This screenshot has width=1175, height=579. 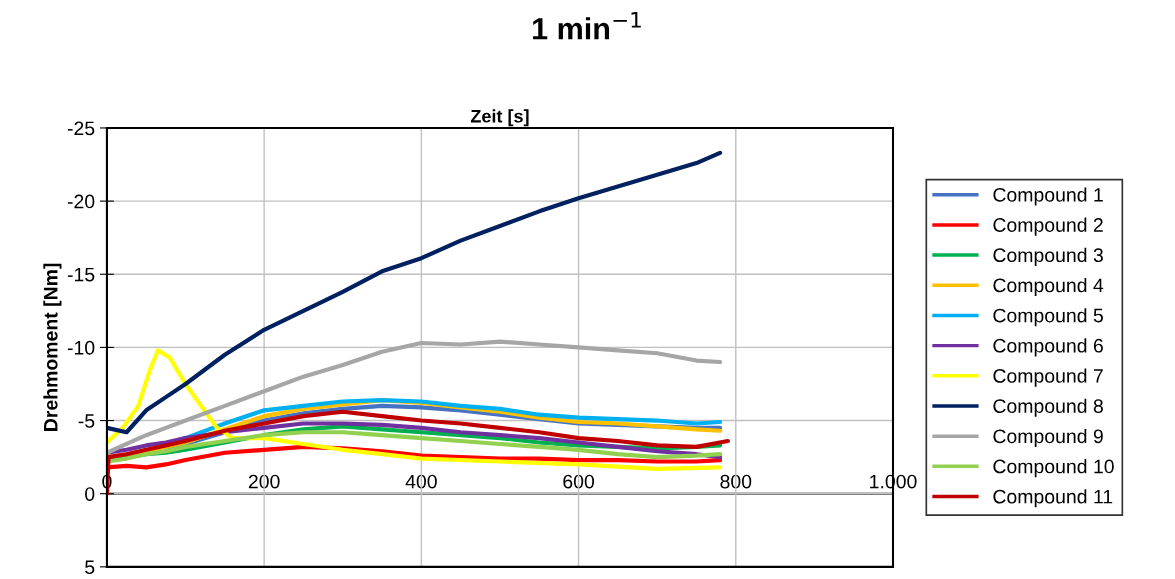 What do you see at coordinates (81, 128) in the screenshot?
I see `y-tick-label: -25` at bounding box center [81, 128].